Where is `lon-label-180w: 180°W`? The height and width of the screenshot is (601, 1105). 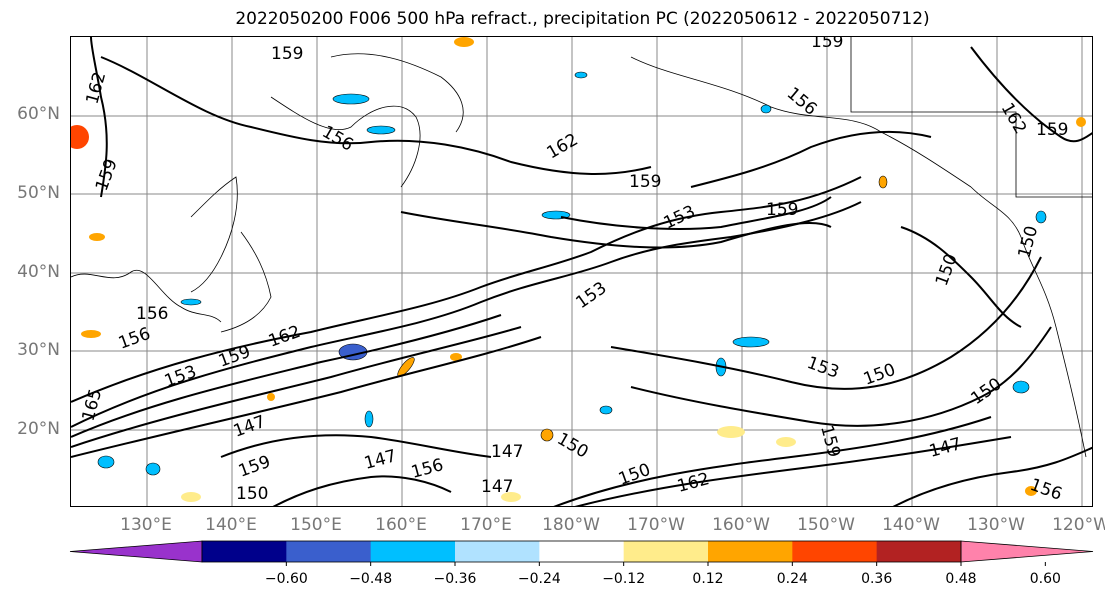 lon-label-180w: 180°W is located at coordinates (571, 525).